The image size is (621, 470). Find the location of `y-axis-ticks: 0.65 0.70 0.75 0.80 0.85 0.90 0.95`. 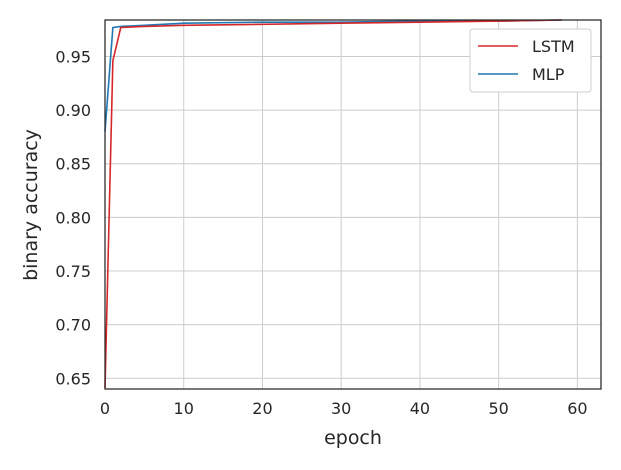

y-axis-ticks: 0.65 0.70 0.75 0.80 0.85 0.90 0.95 is located at coordinates (73, 217).